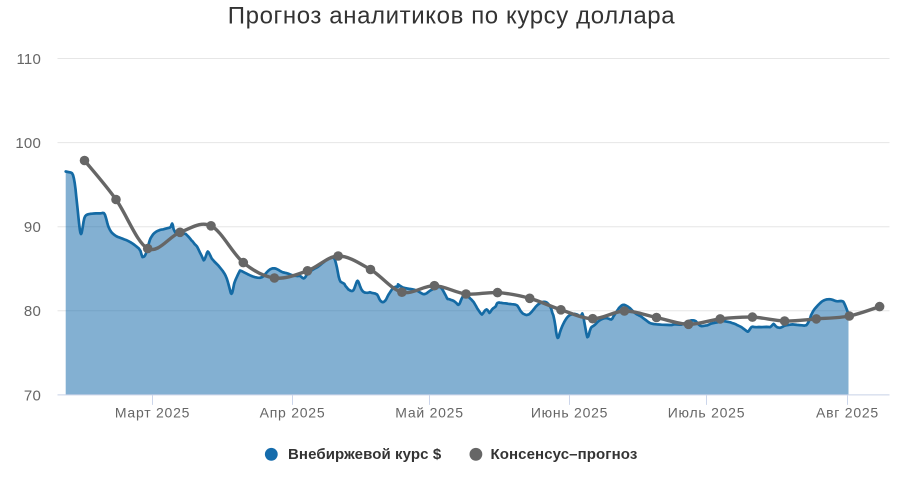 This screenshot has width=914, height=485. What do you see at coordinates (28, 59) in the screenshot?
I see `svg-text: 110` at bounding box center [28, 59].